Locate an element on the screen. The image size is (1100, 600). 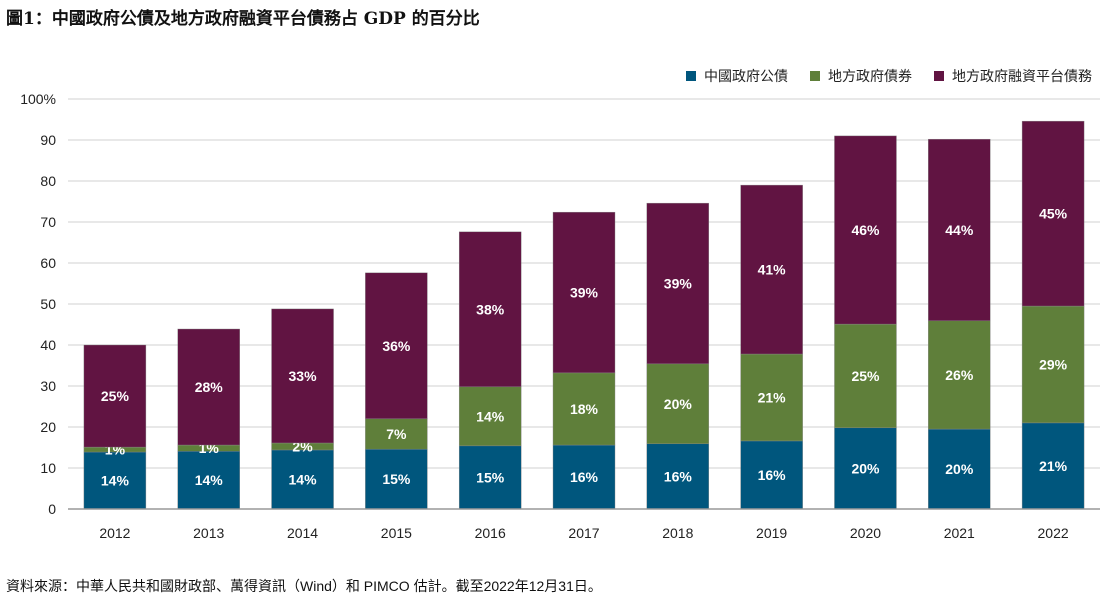
data-label: 38% is located at coordinates (490, 309).